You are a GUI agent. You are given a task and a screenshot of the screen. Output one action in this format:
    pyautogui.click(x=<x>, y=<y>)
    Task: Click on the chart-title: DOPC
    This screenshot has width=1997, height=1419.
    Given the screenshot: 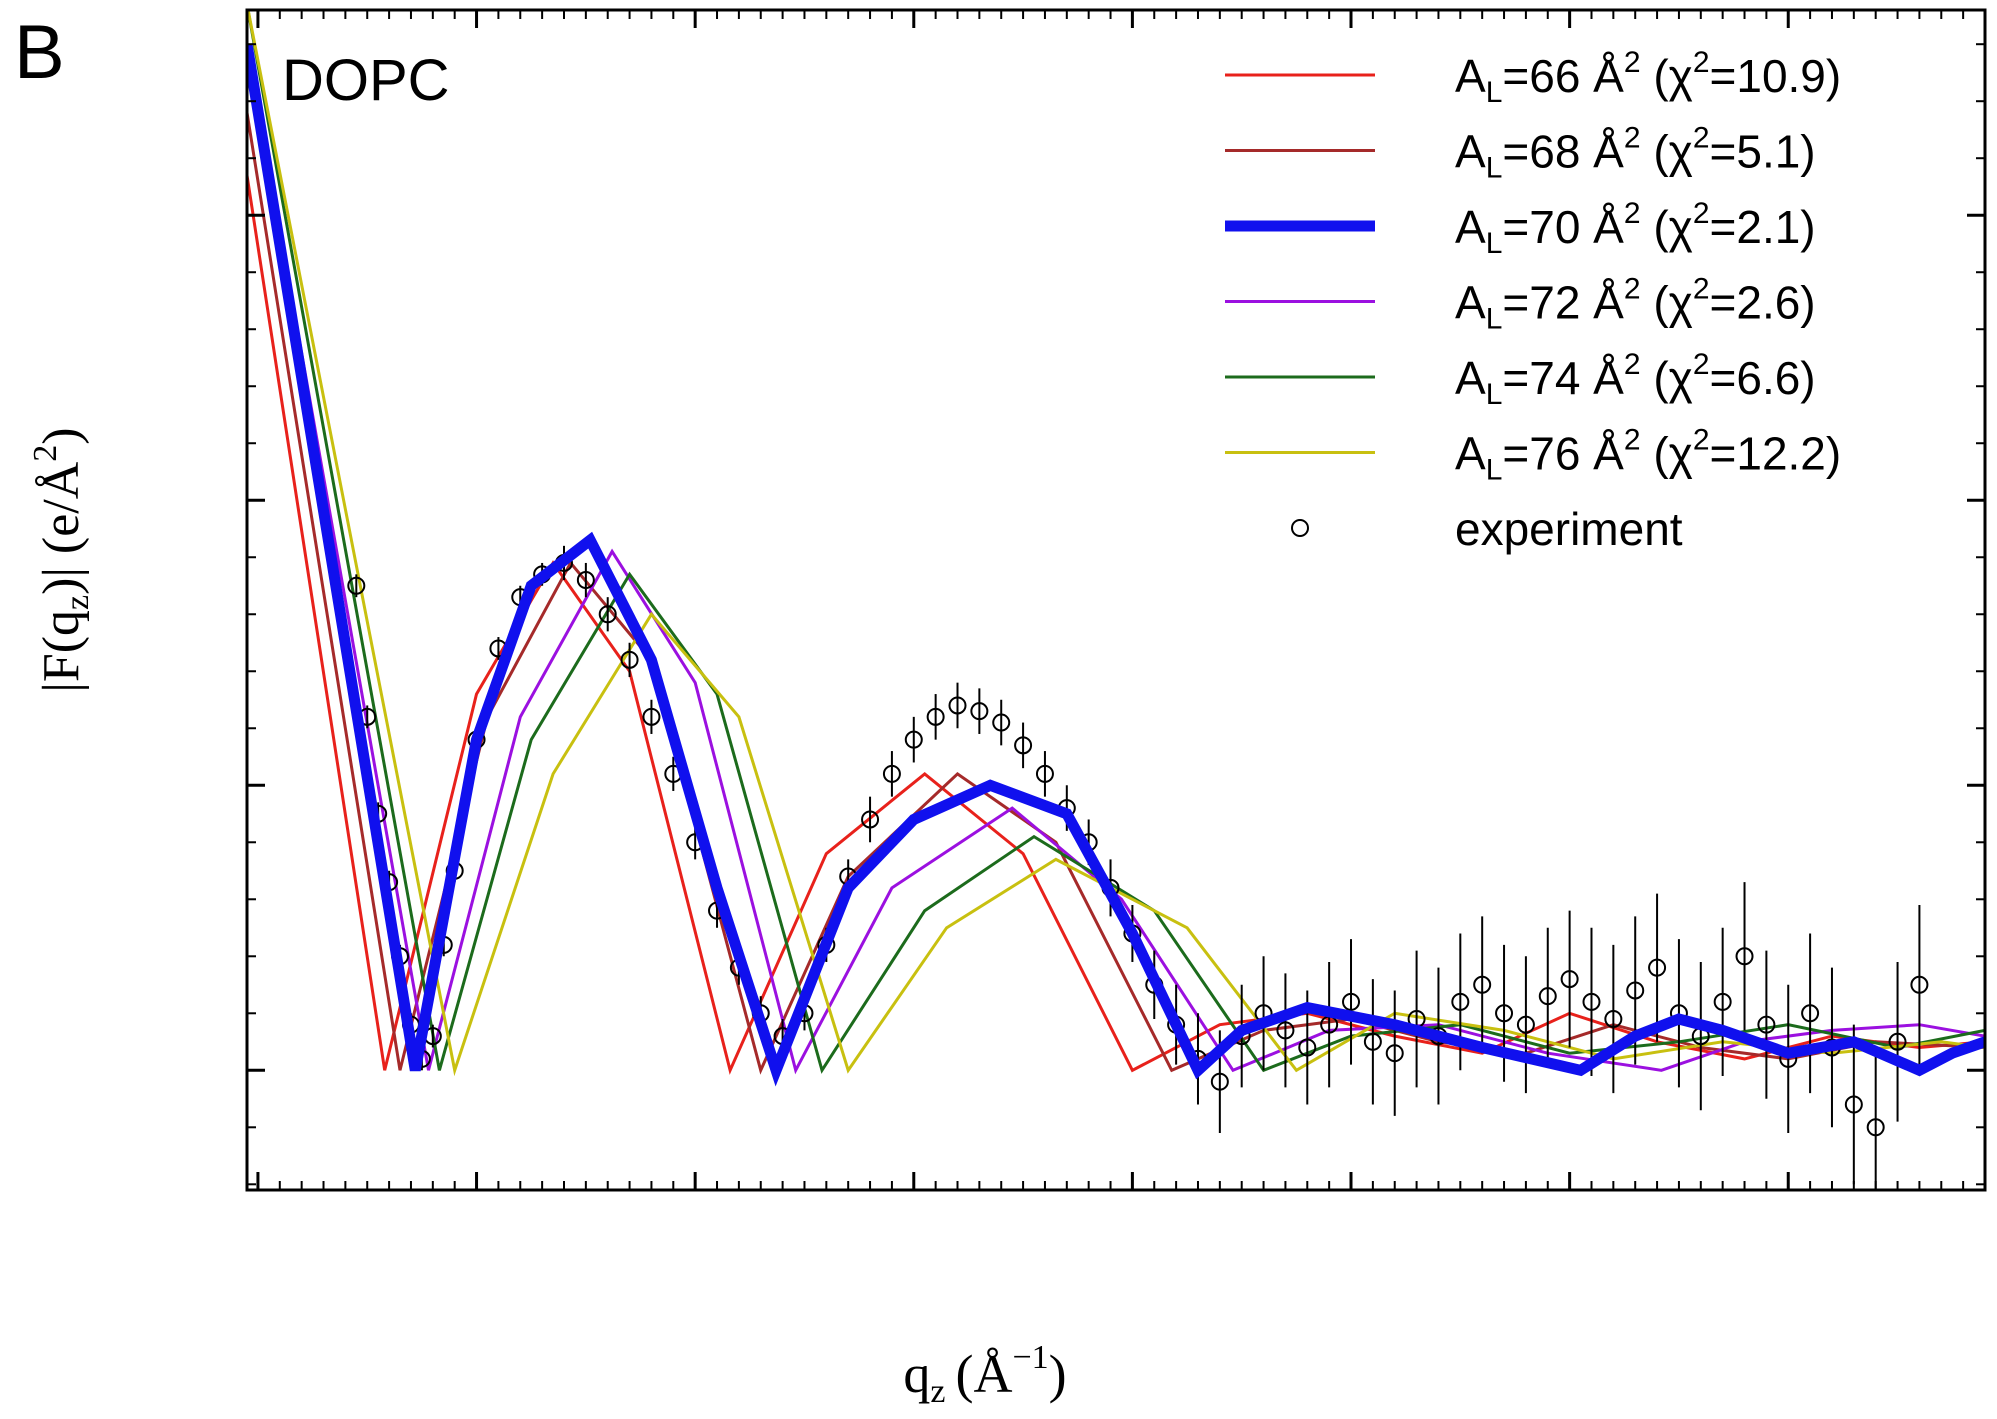 What is the action you would take?
    pyautogui.click(x=366, y=80)
    